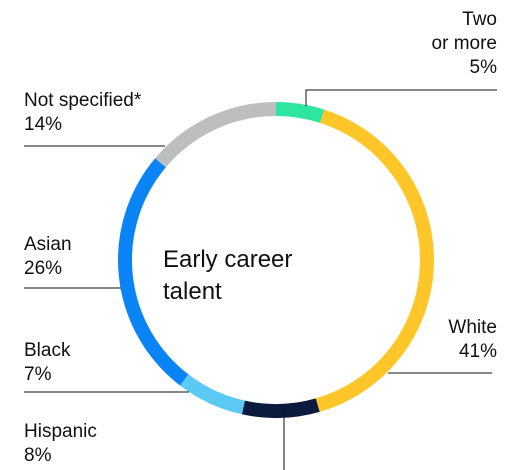 The width and height of the screenshot is (519, 470). I want to click on label-white-value: 41%, so click(477, 351).